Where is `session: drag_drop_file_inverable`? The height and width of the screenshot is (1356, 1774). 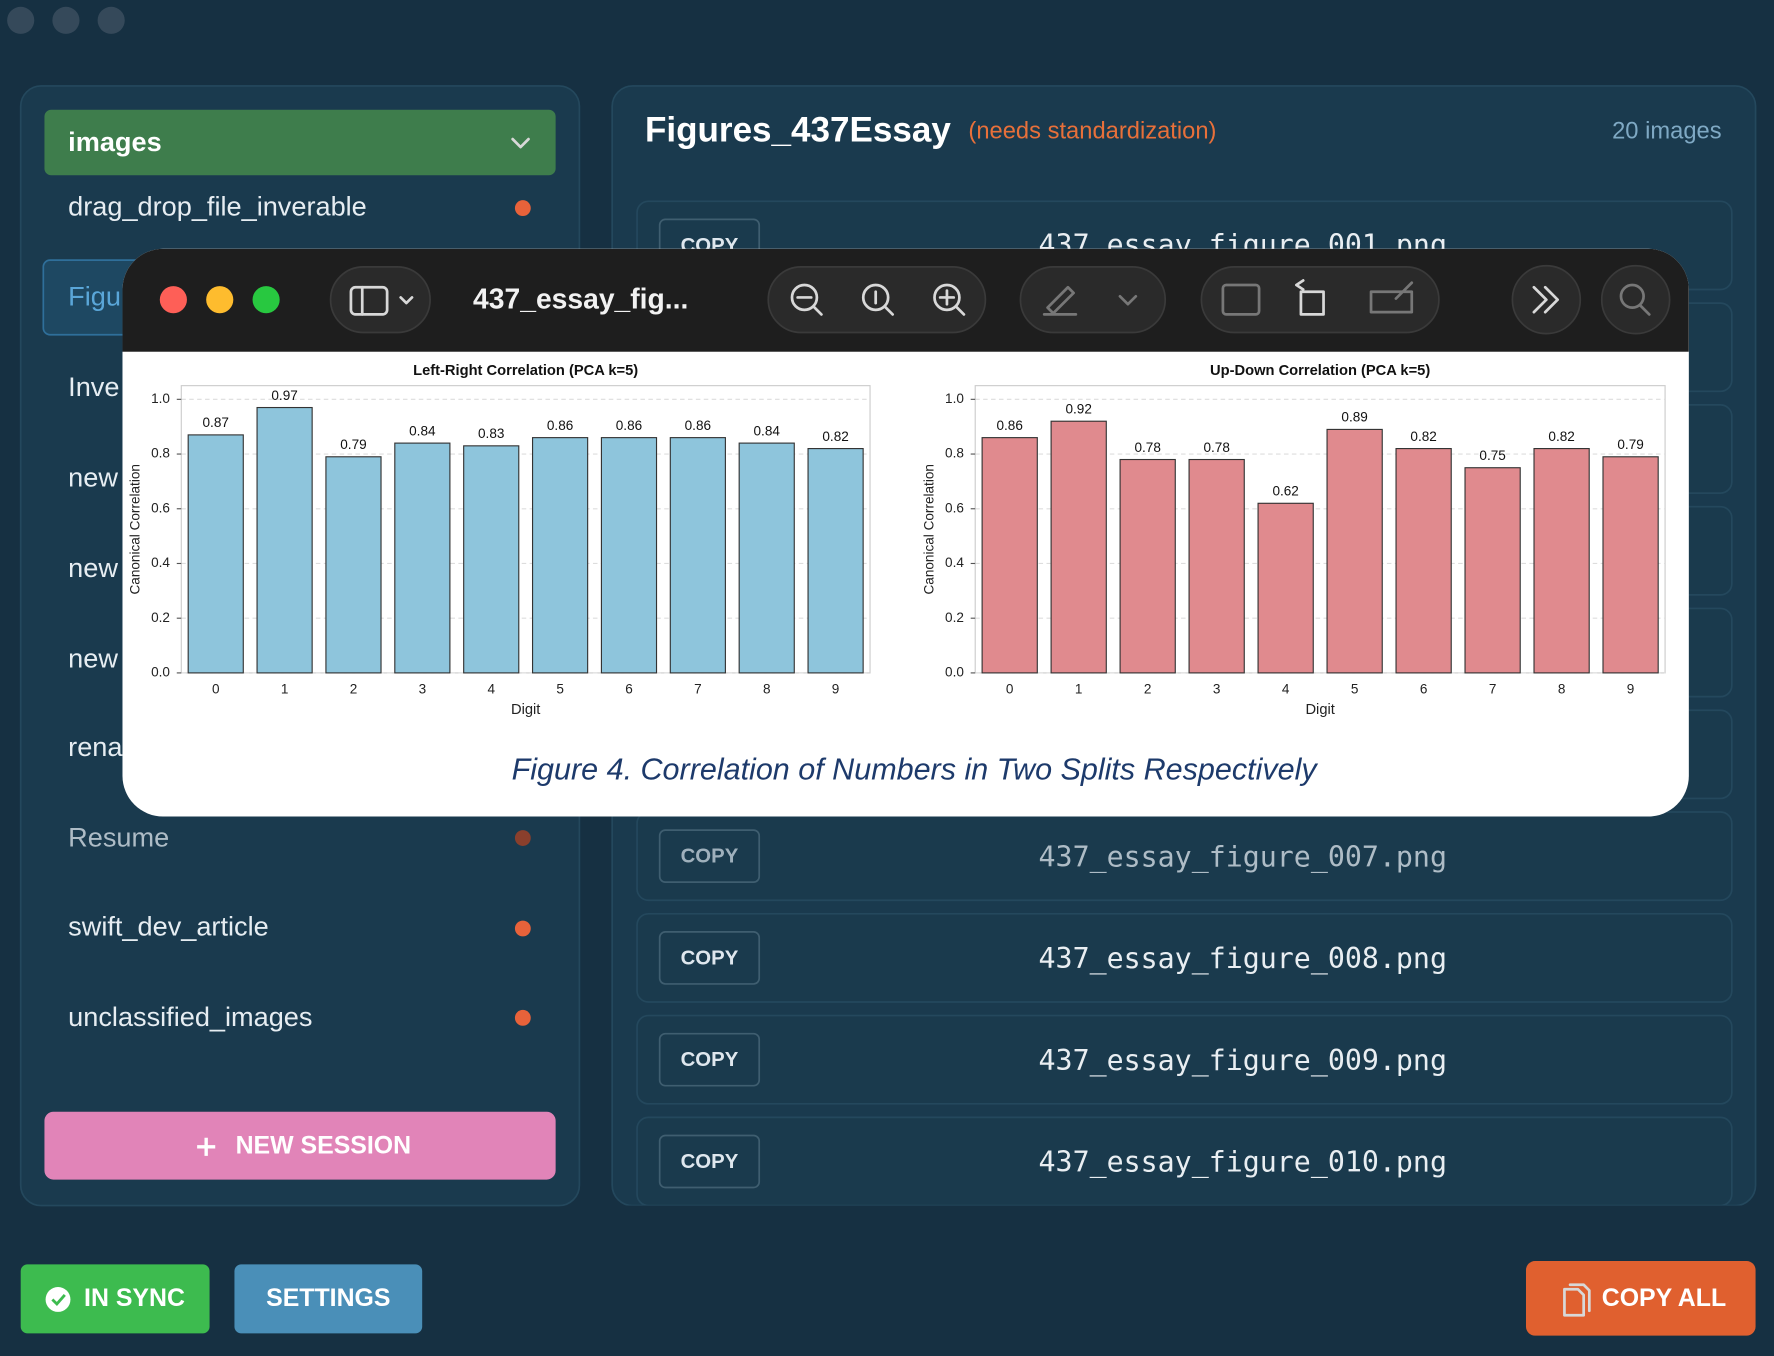 session: drag_drop_file_inverable is located at coordinates (217, 205).